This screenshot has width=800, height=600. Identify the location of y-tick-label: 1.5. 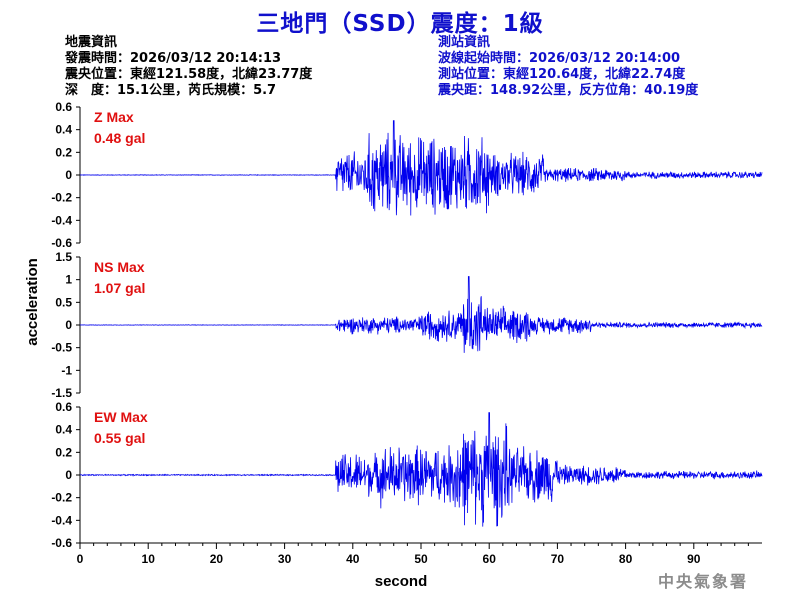
(63, 257).